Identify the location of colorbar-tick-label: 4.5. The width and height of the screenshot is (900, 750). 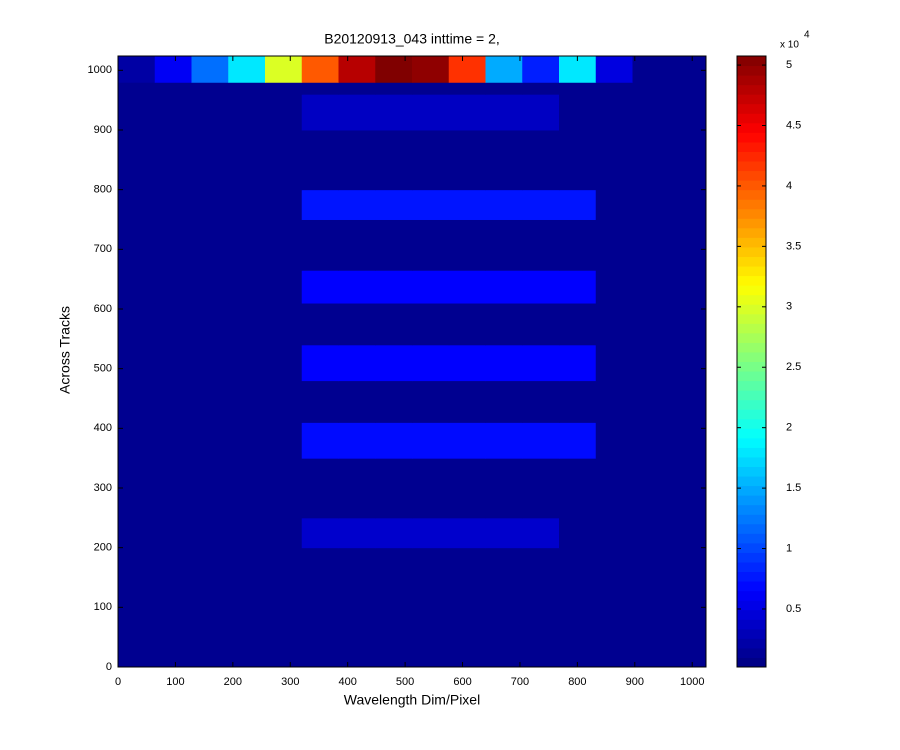
(793, 125).